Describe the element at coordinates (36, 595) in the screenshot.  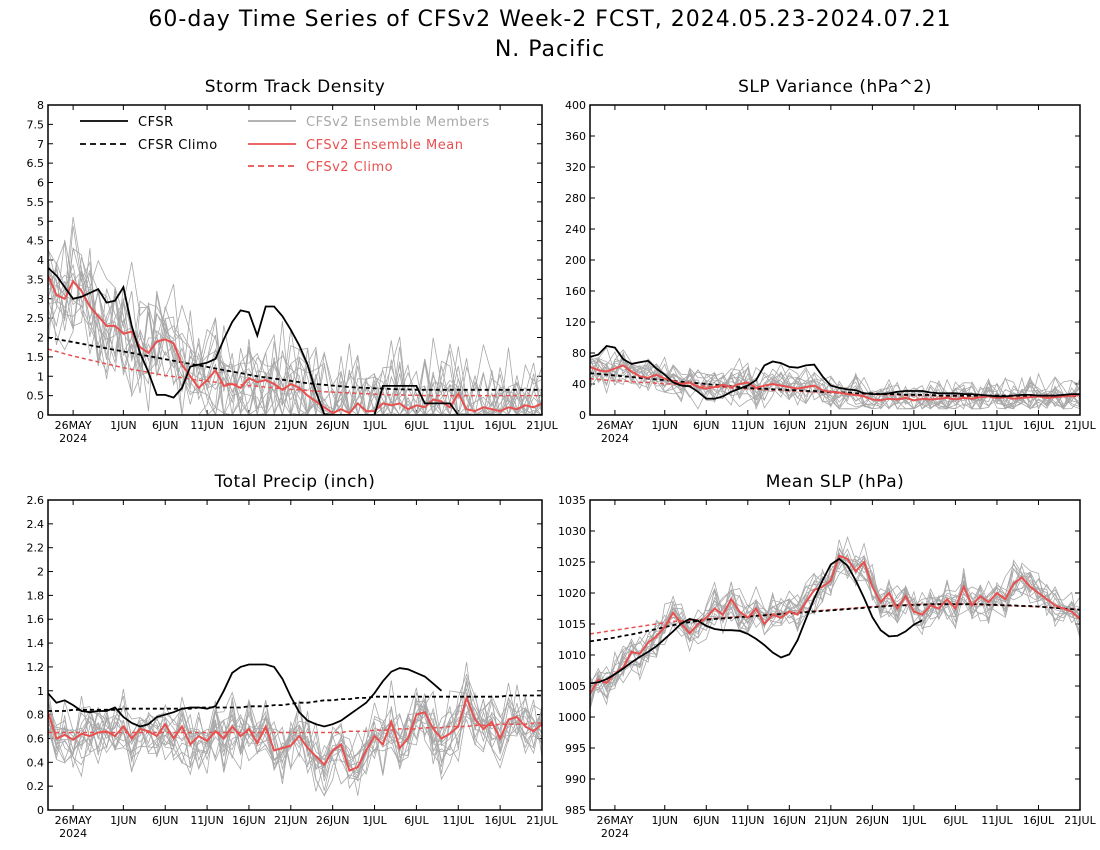
I see `y-tick-label: 1.8` at that location.